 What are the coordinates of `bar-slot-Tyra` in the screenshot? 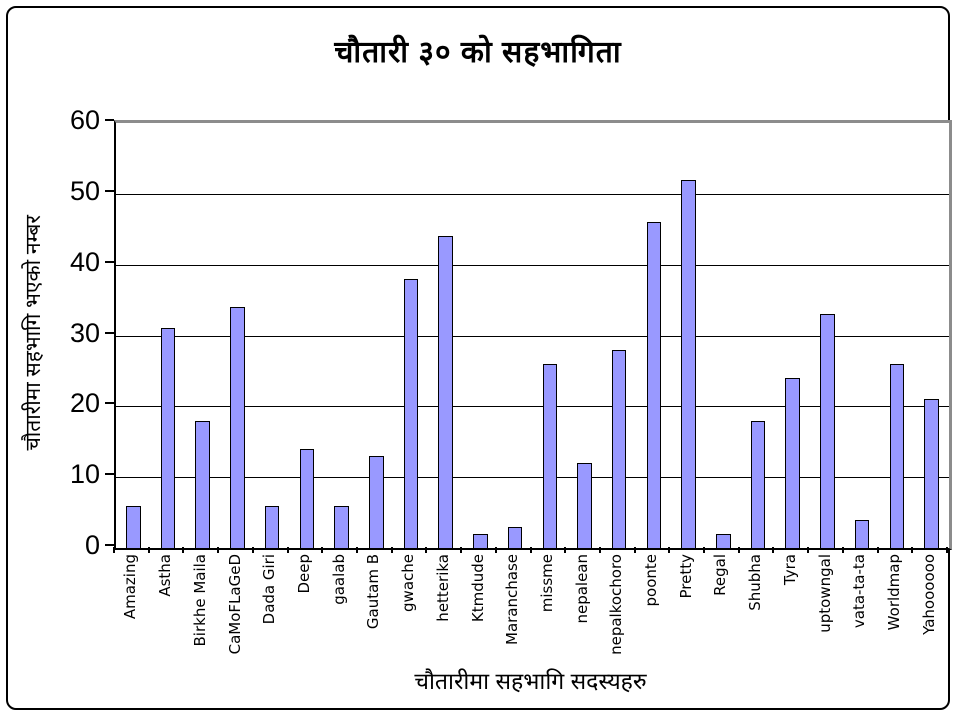 It's located at (792, 335).